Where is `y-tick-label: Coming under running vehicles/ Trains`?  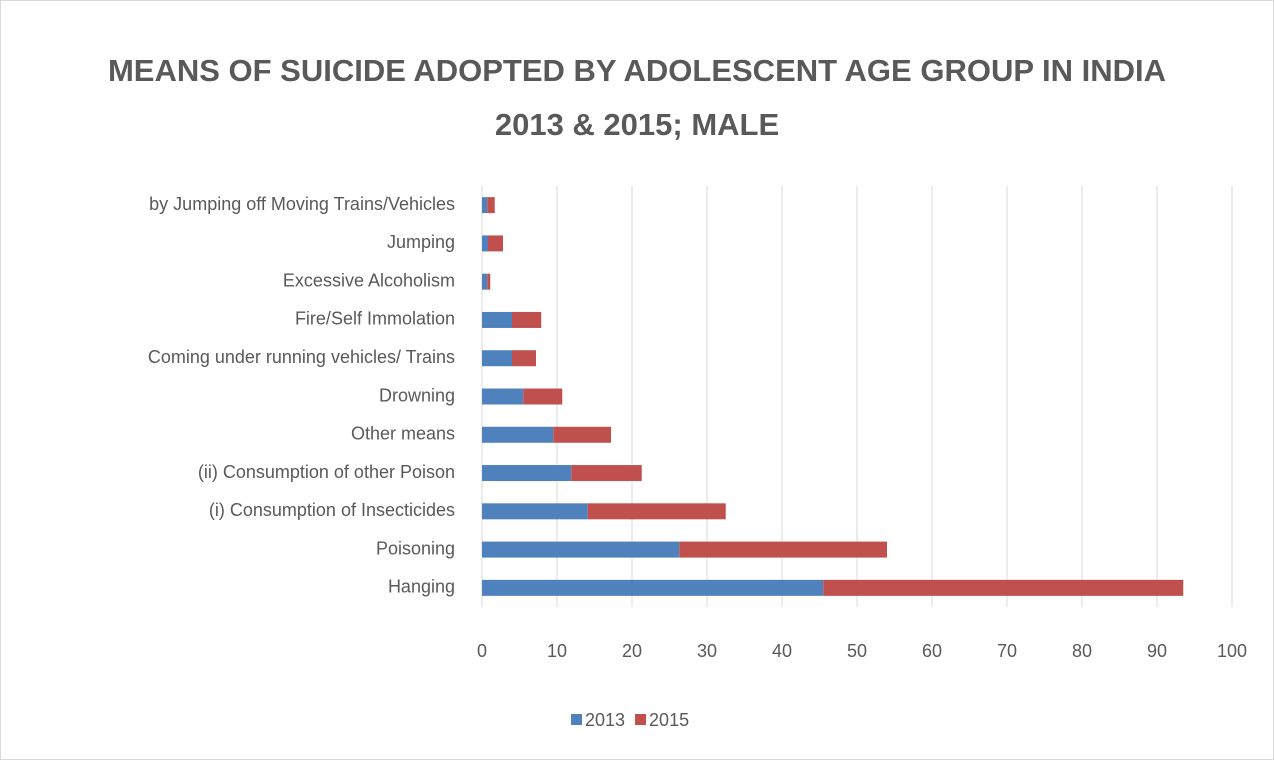 y-tick-label: Coming under running vehicles/ Trains is located at coordinates (301, 357).